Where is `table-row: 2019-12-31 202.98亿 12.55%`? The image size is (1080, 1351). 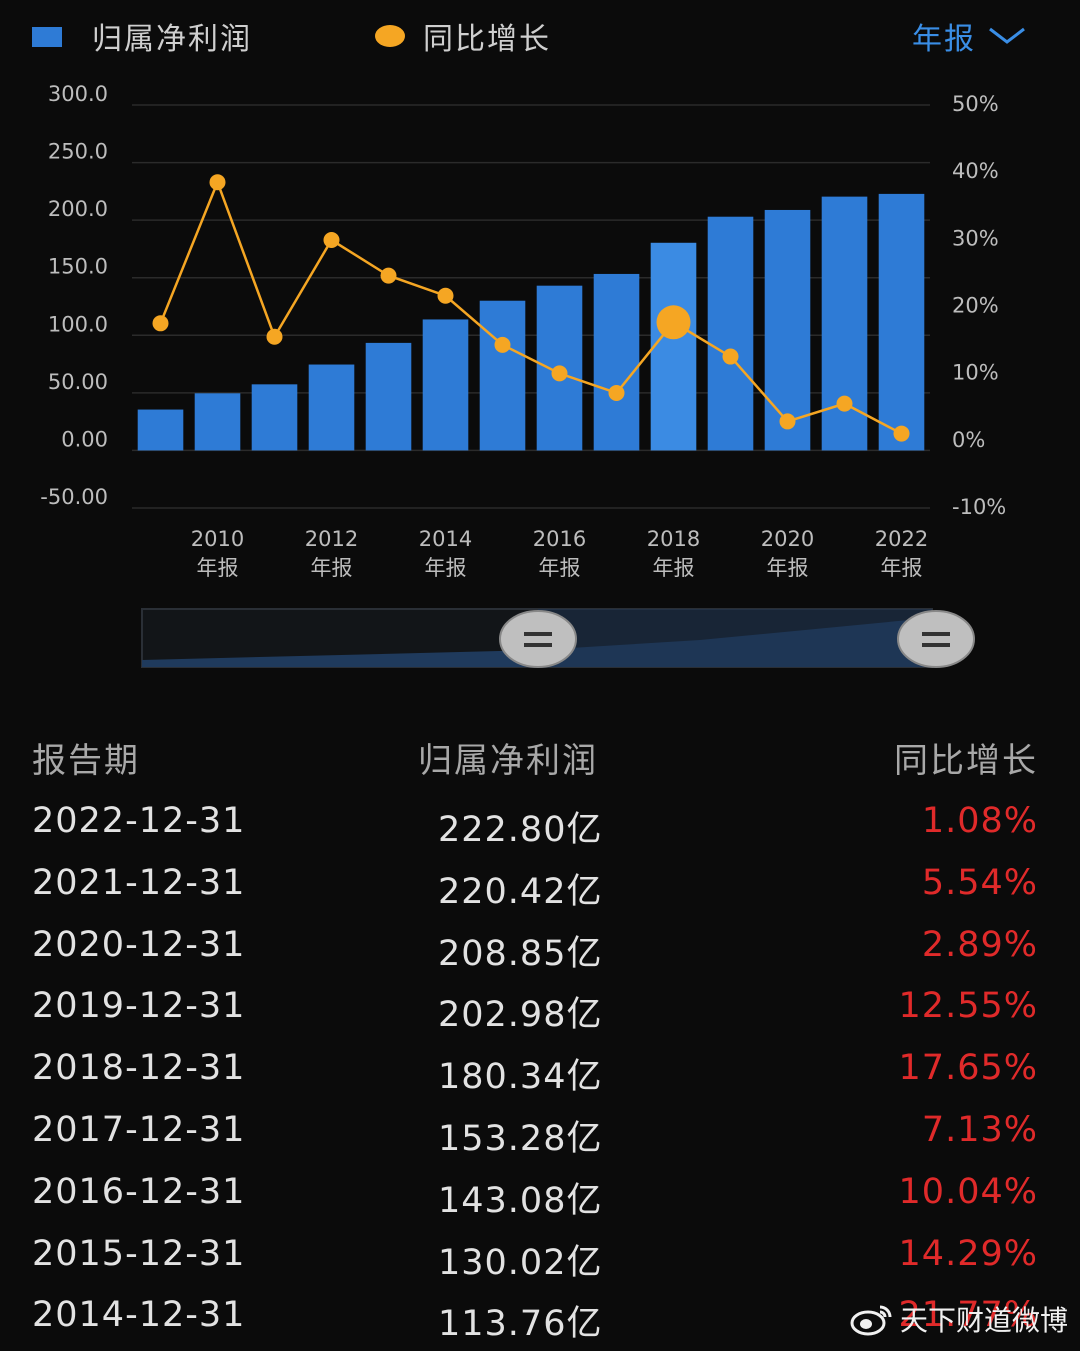
table-row: 2019-12-31 202.98亿 12.55% is located at coordinates (540, 1011).